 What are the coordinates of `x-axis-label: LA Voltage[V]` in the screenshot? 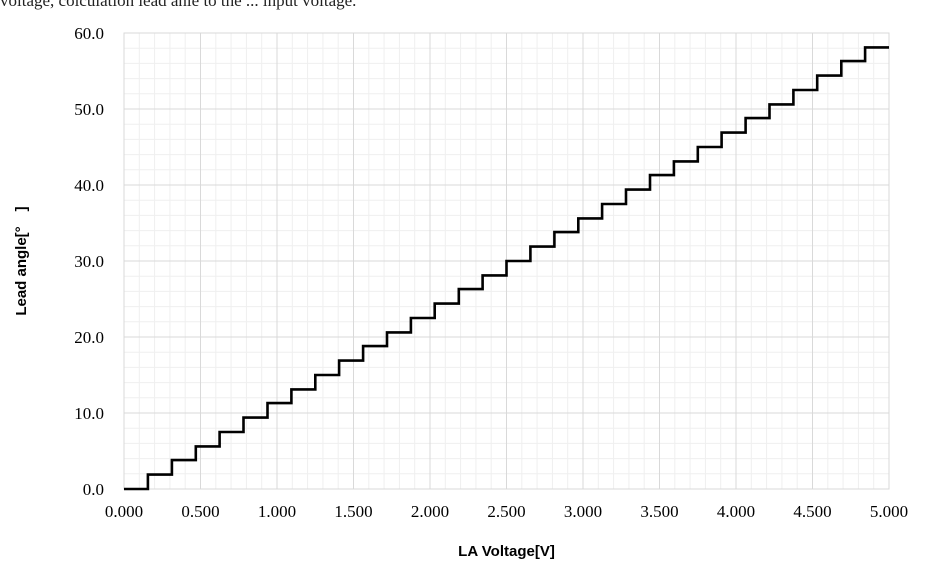 It's located at (506, 551).